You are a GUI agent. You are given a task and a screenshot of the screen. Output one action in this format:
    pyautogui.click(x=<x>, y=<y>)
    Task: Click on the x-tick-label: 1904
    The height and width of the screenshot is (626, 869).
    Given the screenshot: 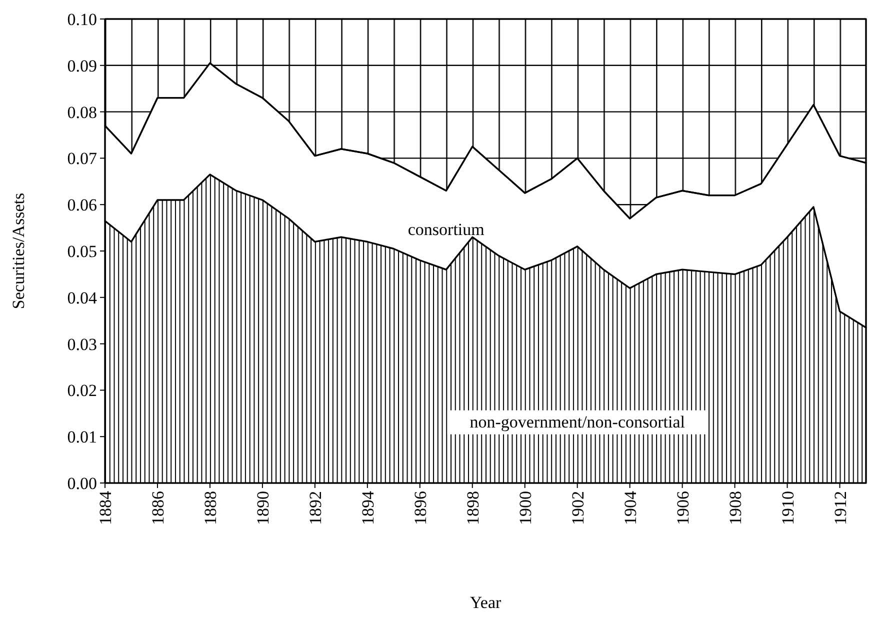 What is the action you would take?
    pyautogui.click(x=630, y=507)
    